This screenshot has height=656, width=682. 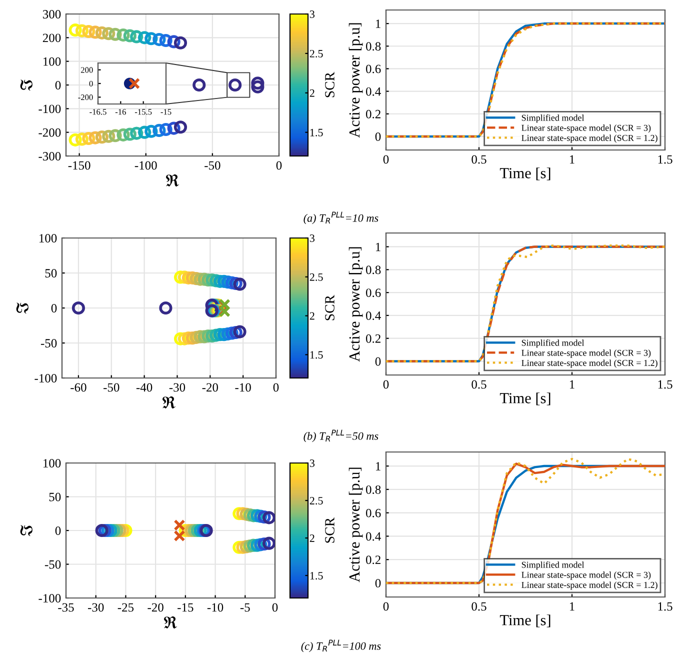 I want to click on x-tick-label: -16.5, so click(x=98, y=112).